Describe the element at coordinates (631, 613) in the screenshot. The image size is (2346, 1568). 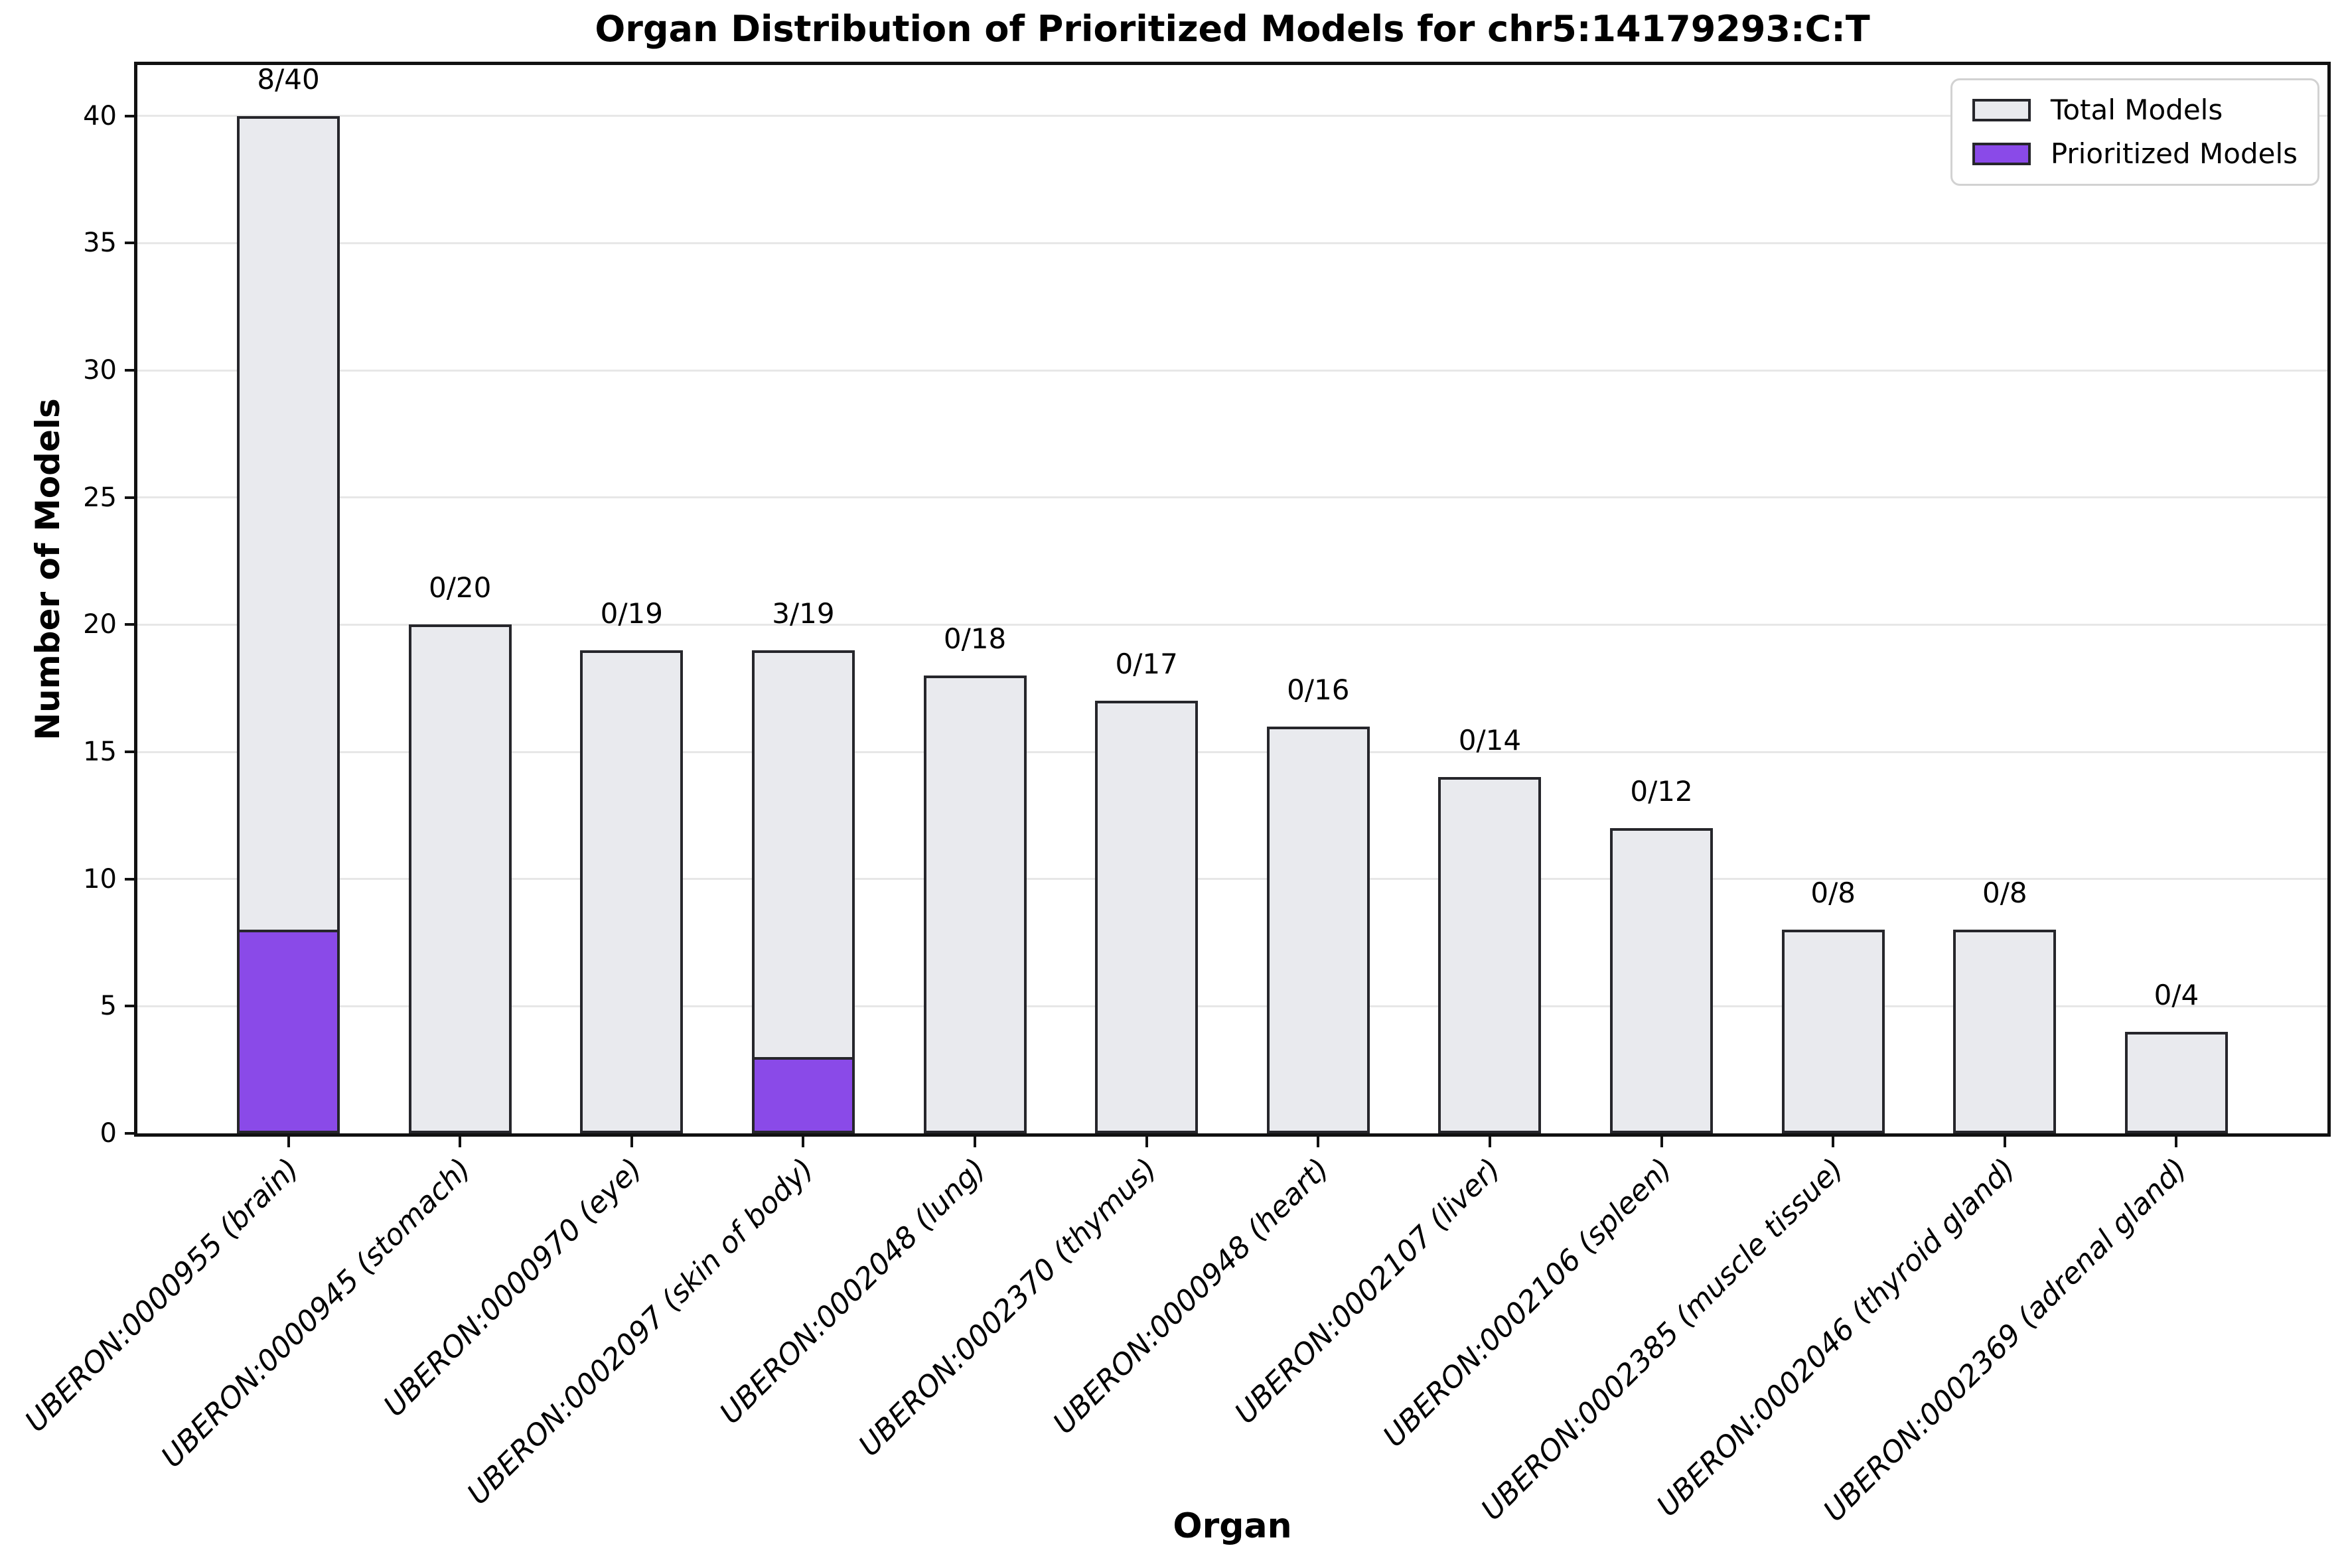
I see `bar-value-label: 0/19` at that location.